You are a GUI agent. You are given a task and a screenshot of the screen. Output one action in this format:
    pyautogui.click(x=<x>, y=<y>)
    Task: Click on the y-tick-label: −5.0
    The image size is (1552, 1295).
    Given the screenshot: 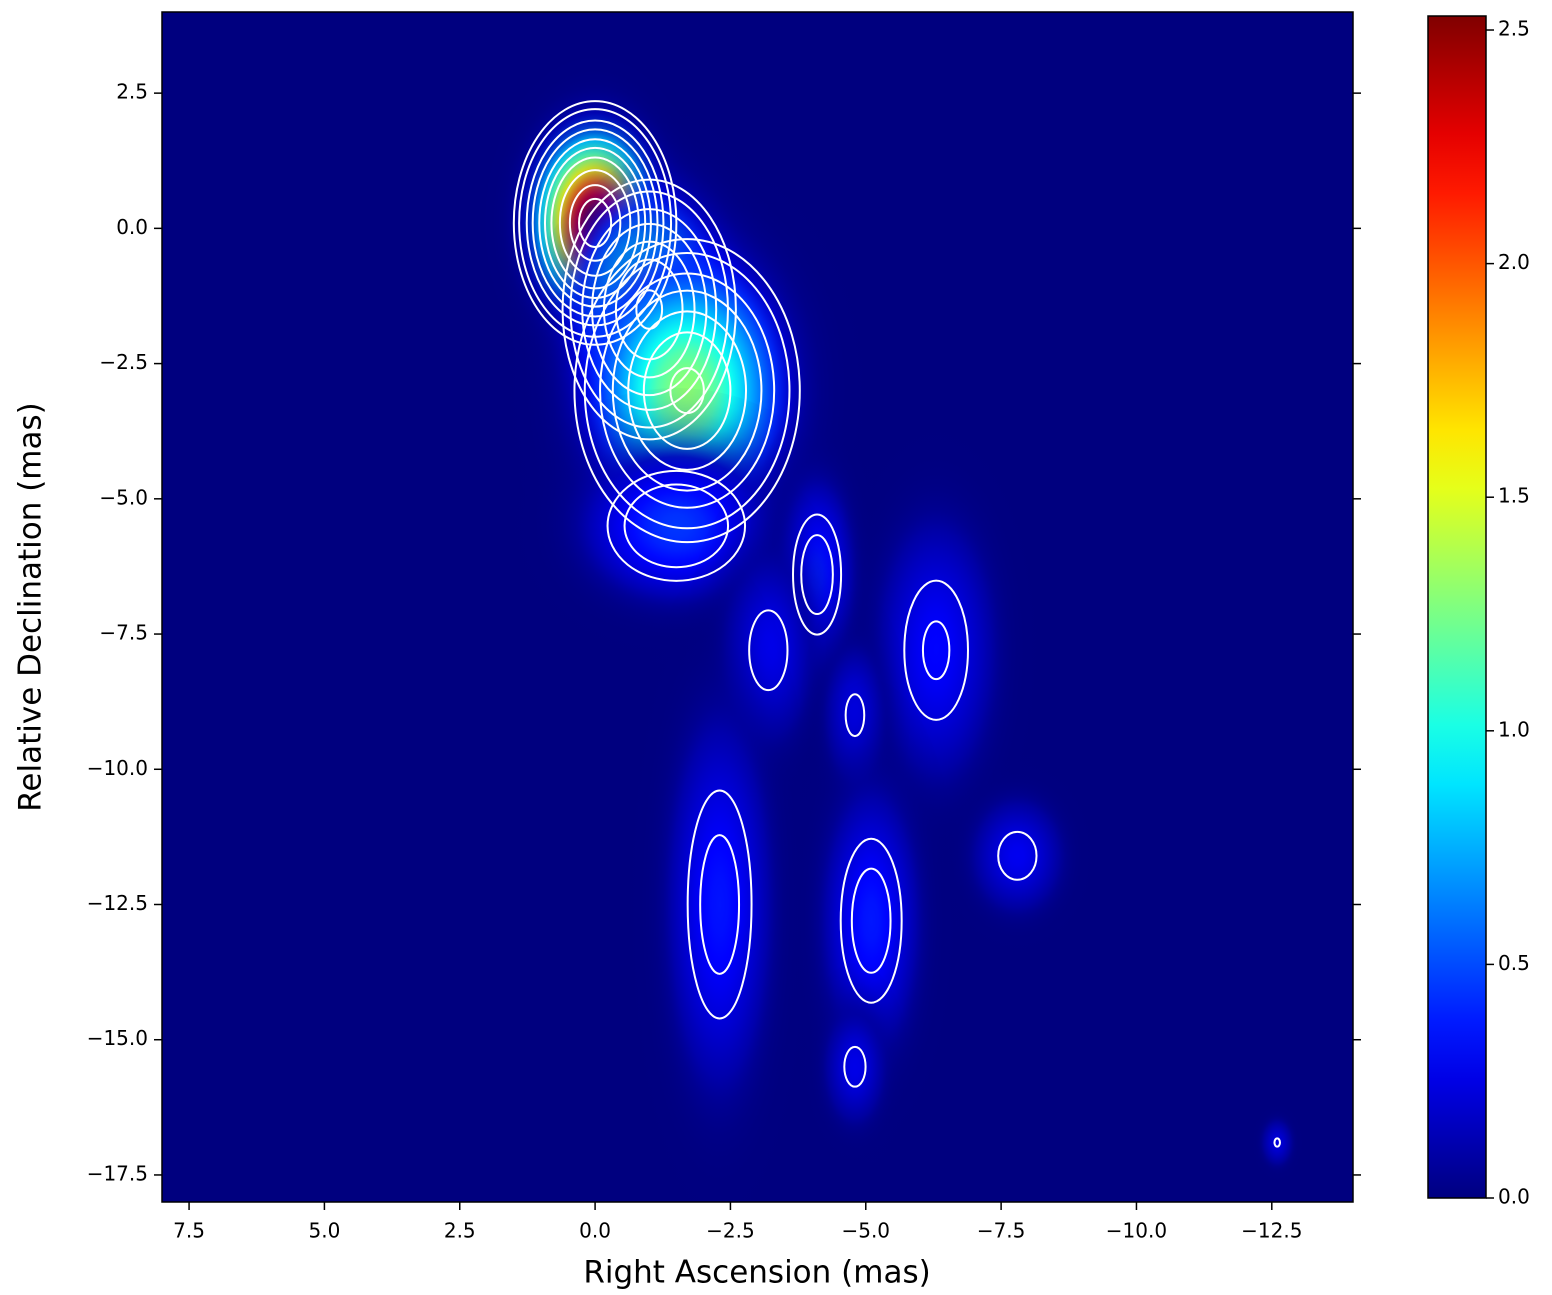 What is the action you would take?
    pyautogui.click(x=123, y=497)
    